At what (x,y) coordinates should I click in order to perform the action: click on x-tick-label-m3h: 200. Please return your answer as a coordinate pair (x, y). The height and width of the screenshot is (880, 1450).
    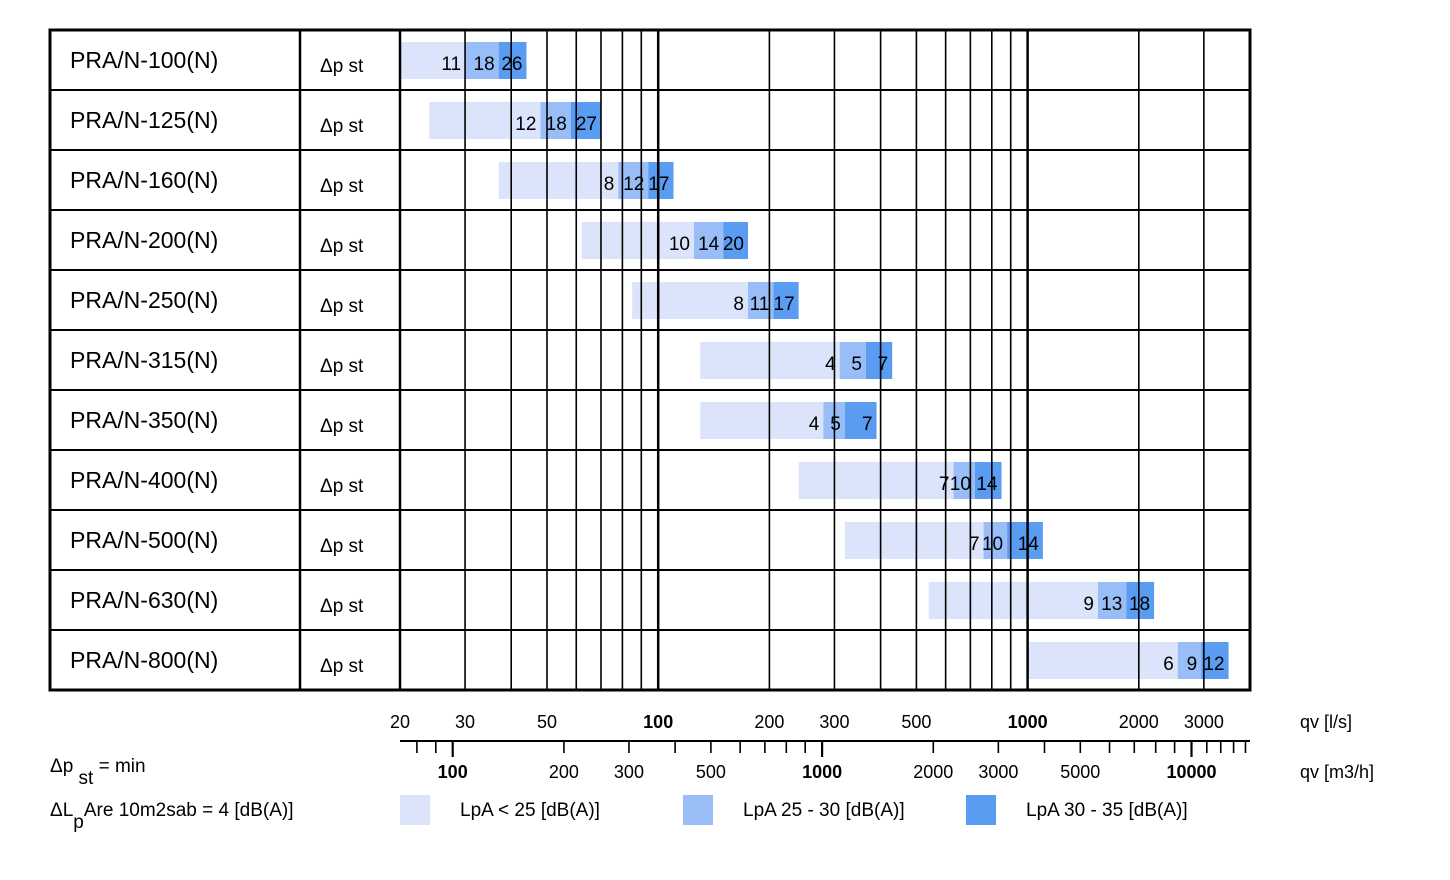
    Looking at the image, I should click on (564, 772).